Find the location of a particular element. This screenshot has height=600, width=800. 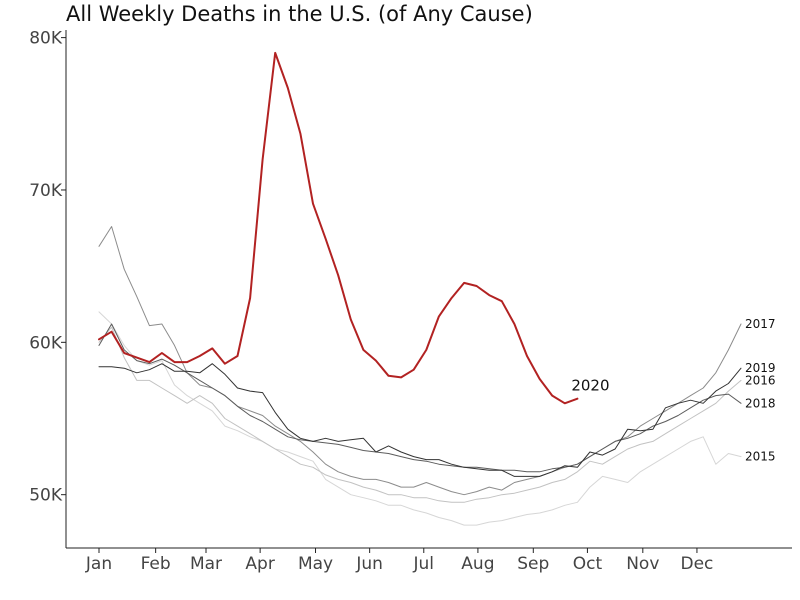

series-label-2020: 2020 is located at coordinates (590, 386).